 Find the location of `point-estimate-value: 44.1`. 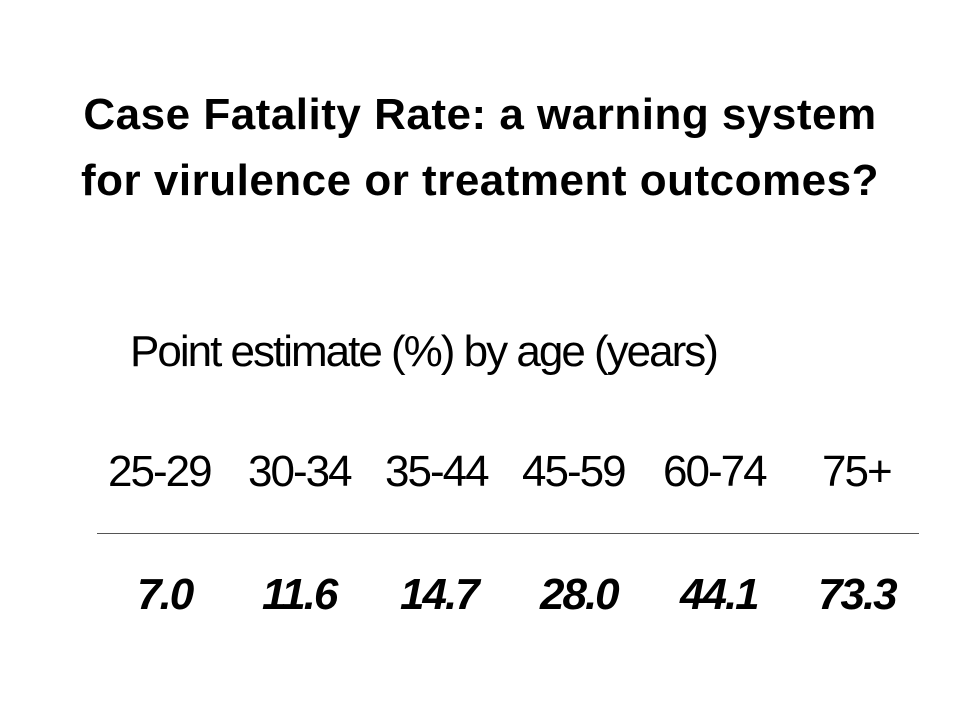

point-estimate-value: 44.1 is located at coordinates (720, 594).